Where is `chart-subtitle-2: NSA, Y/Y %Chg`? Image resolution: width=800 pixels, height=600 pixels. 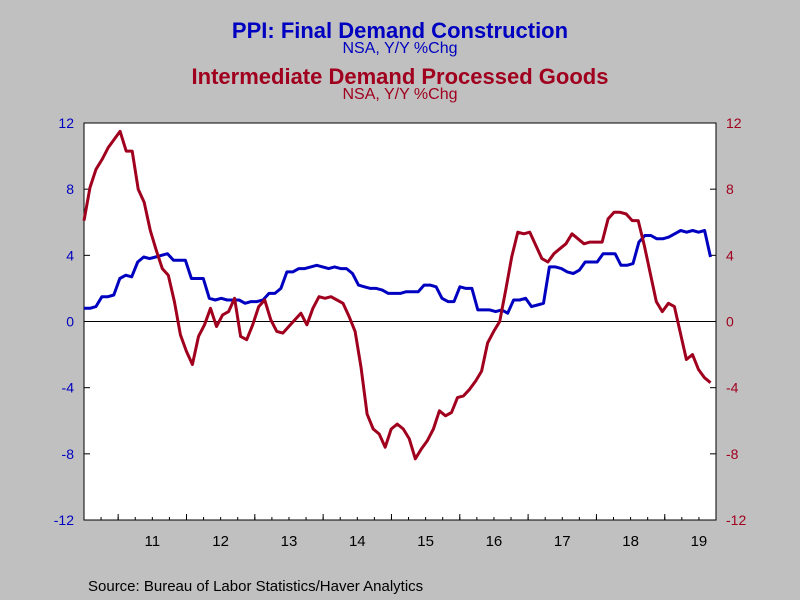 chart-subtitle-2: NSA, Y/Y %Chg is located at coordinates (400, 94).